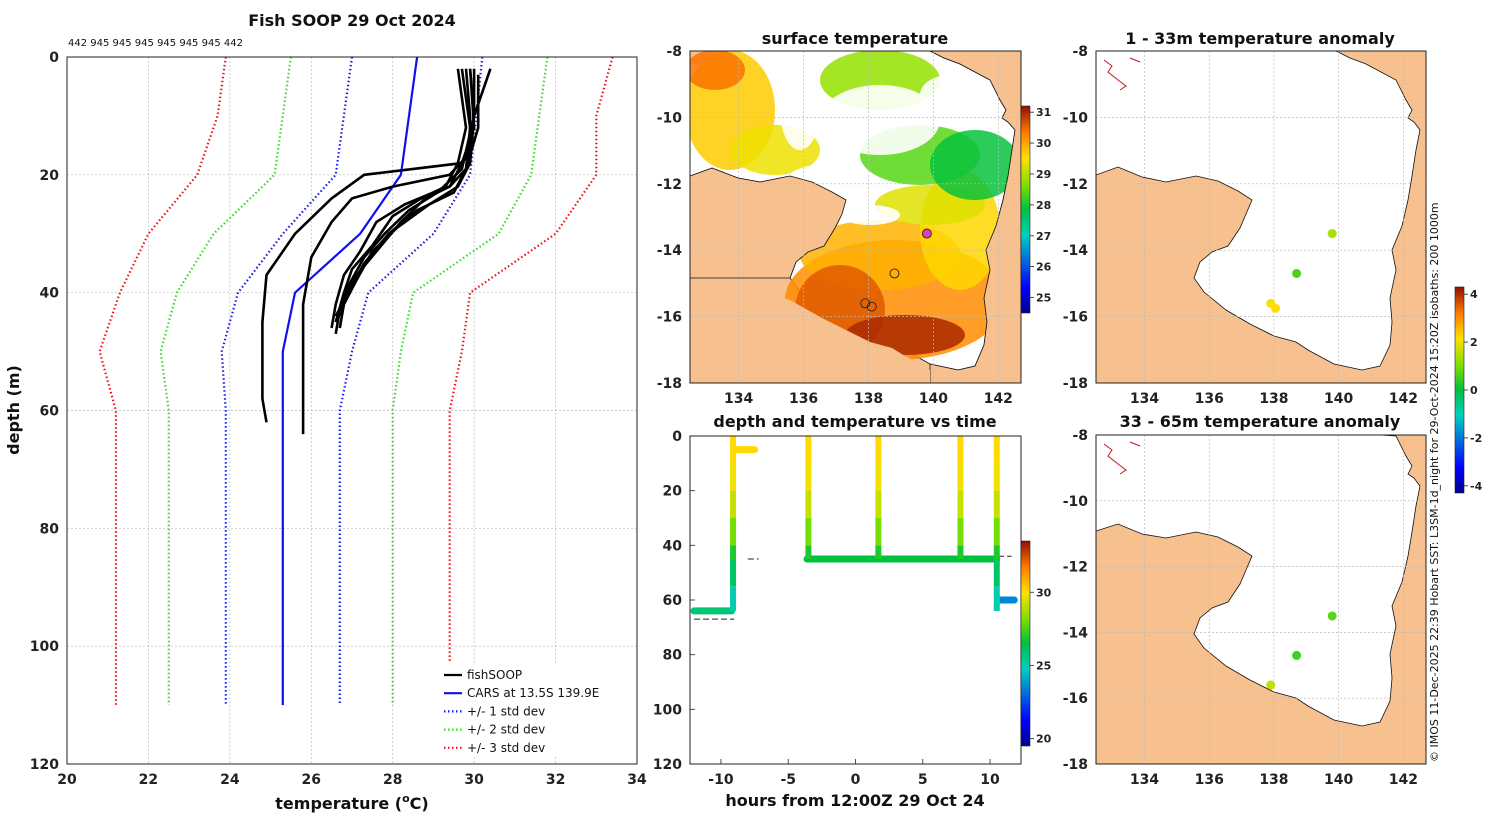  Describe the element at coordinates (352, 20) in the screenshot. I see `profile-title: Fish SOOP 29 Oct 2024` at that location.